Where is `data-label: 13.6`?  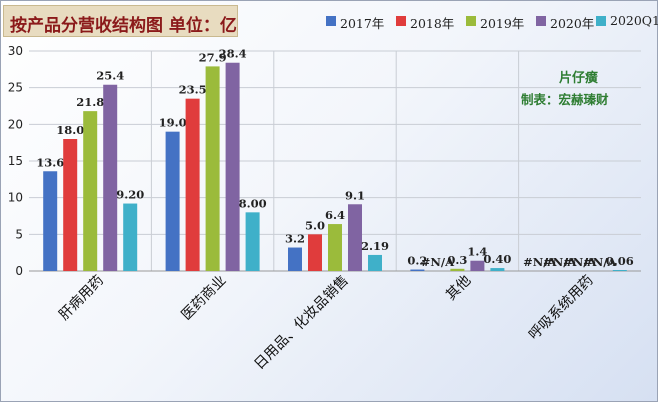 data-label: 13.6 is located at coordinates (50, 162).